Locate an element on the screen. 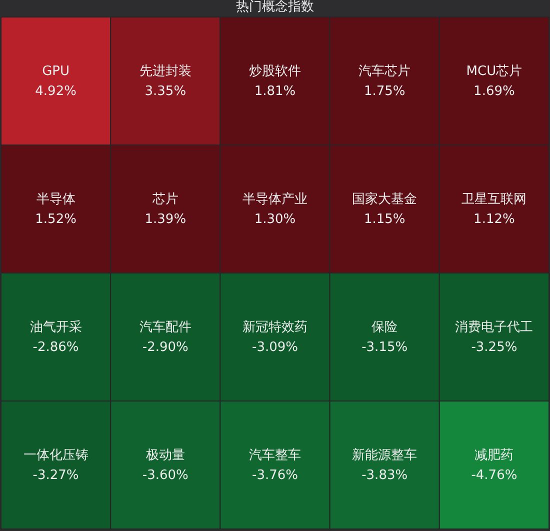 The height and width of the screenshot is (531, 550). data-label: -3.76% is located at coordinates (275, 475).